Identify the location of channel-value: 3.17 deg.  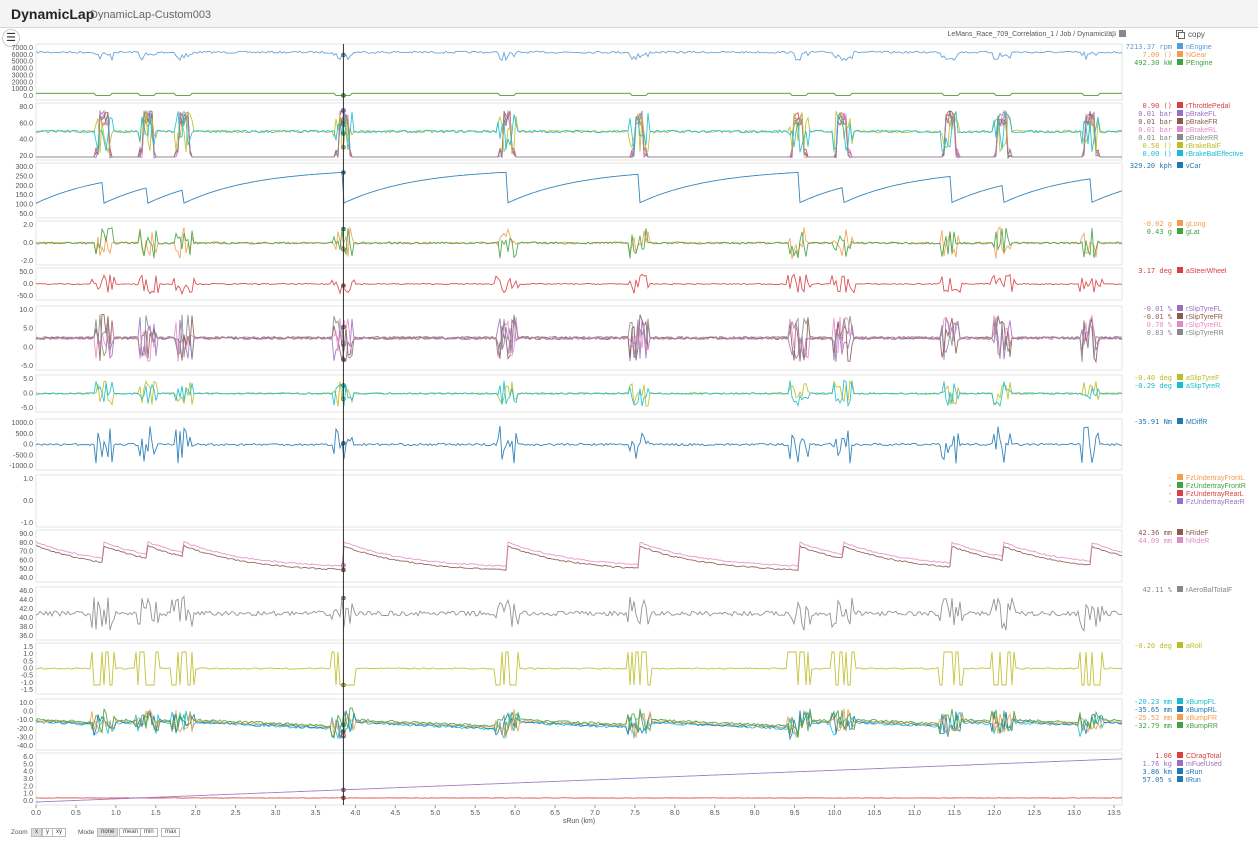
(1155, 271).